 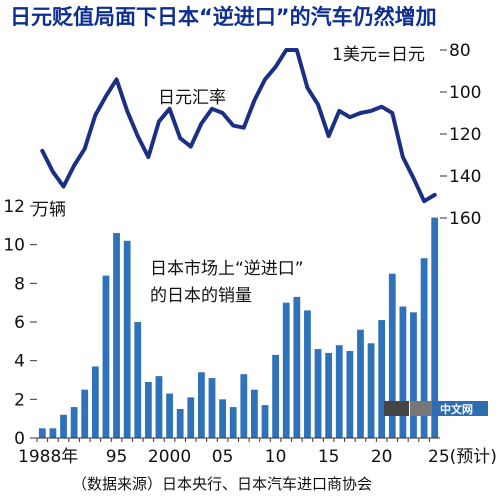 I want to click on bar-2020, so click(x=382, y=379).